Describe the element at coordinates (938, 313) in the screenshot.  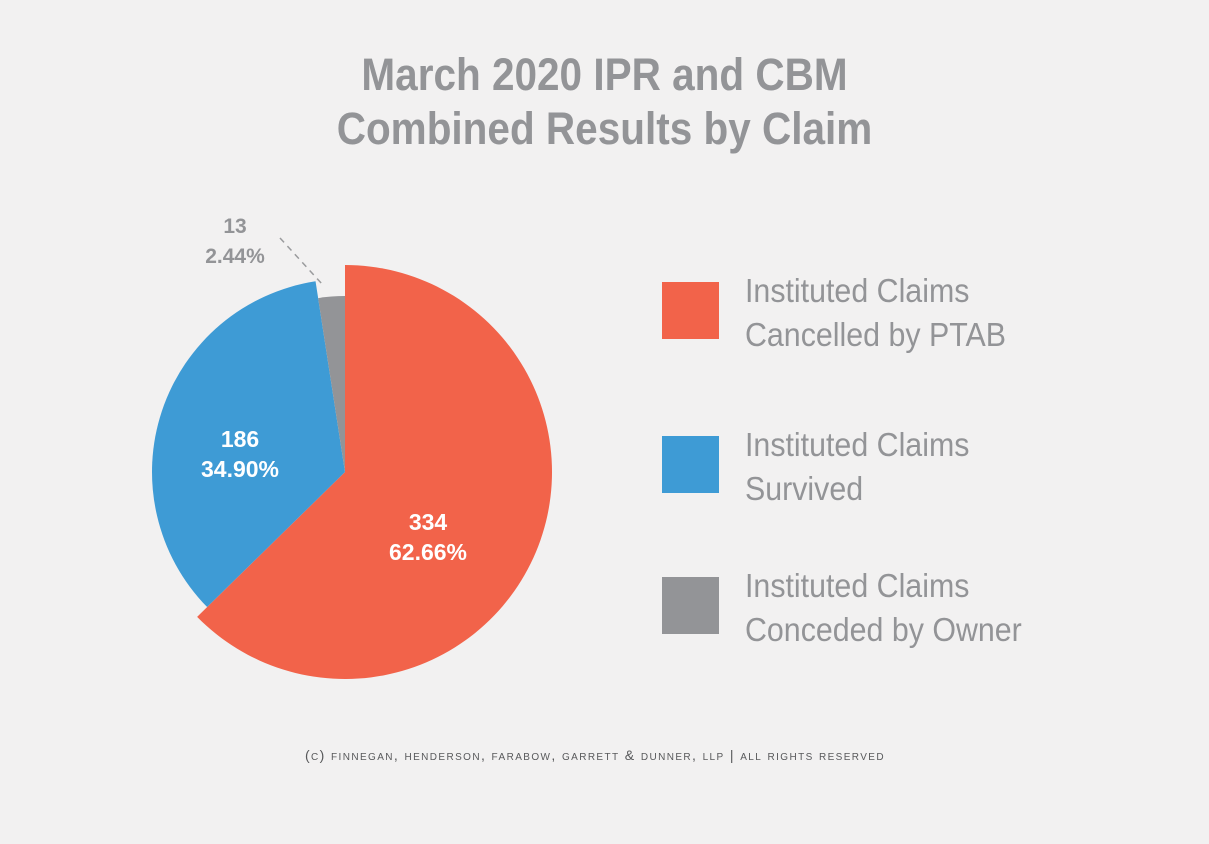
I see `legend-label-cancelled: Instituted Claims Cancelled by PTAB` at that location.